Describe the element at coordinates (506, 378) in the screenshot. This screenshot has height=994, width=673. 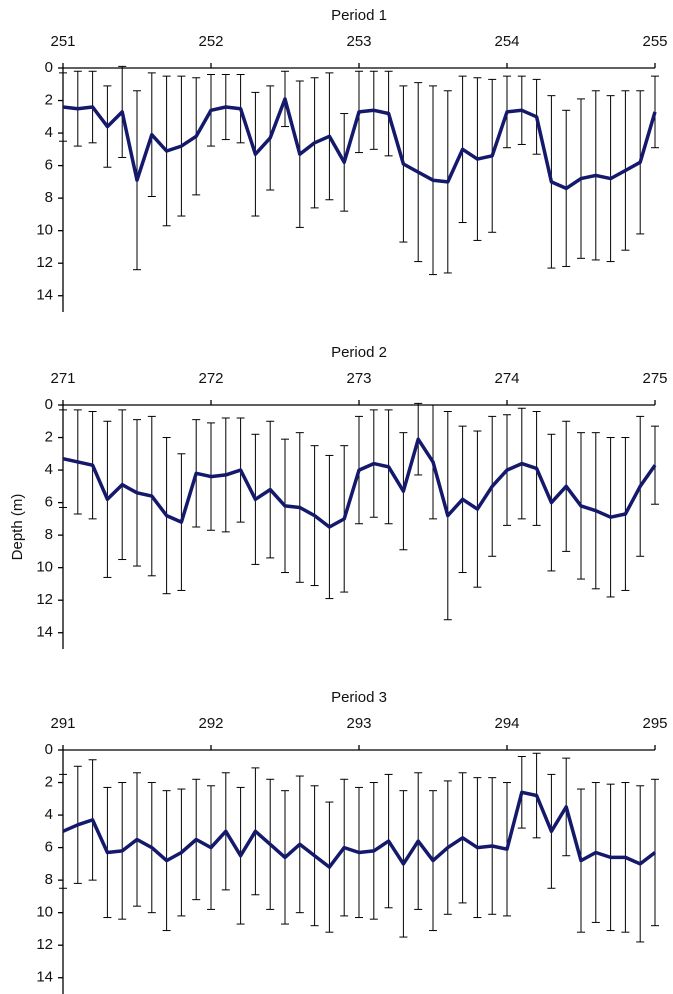
I see `x-tick-label: 274` at that location.